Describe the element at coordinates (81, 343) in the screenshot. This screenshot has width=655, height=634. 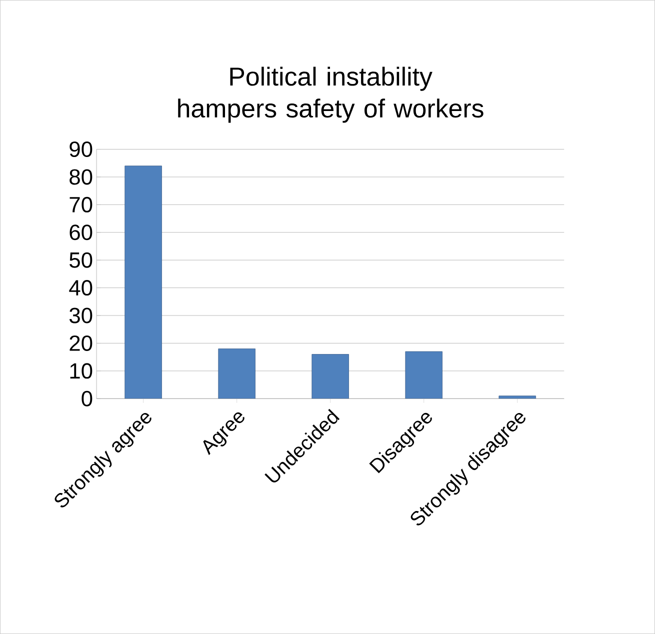
I see `y-tick-label: 20` at that location.